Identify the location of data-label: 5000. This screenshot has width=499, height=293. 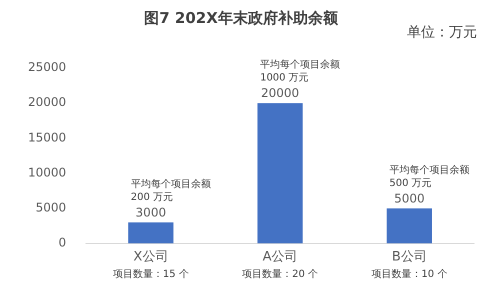
(409, 198).